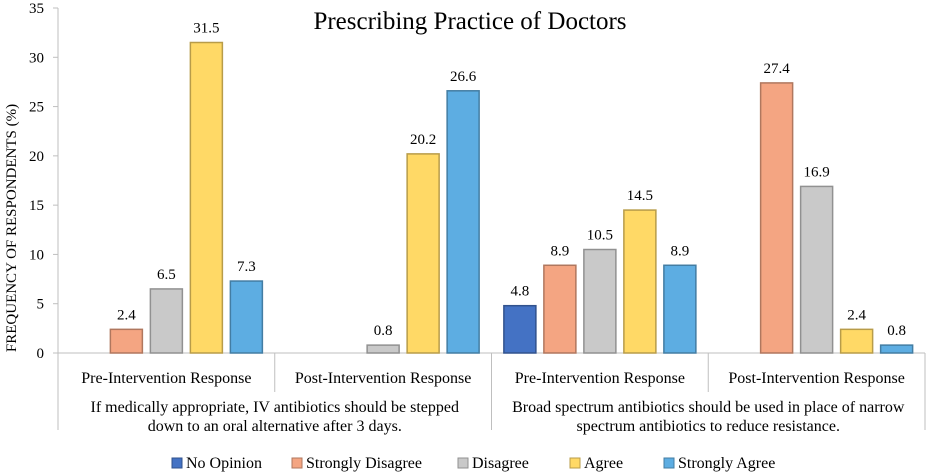  I want to click on bar-value-label: 31.5, so click(206, 29).